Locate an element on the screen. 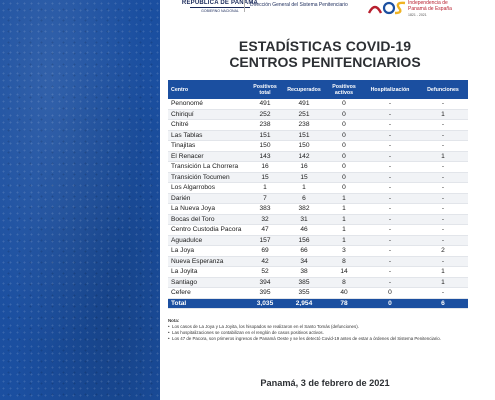 Image resolution: width=495 pixels, height=400 pixels. cell-positivos-total: 252 is located at coordinates (265, 114).